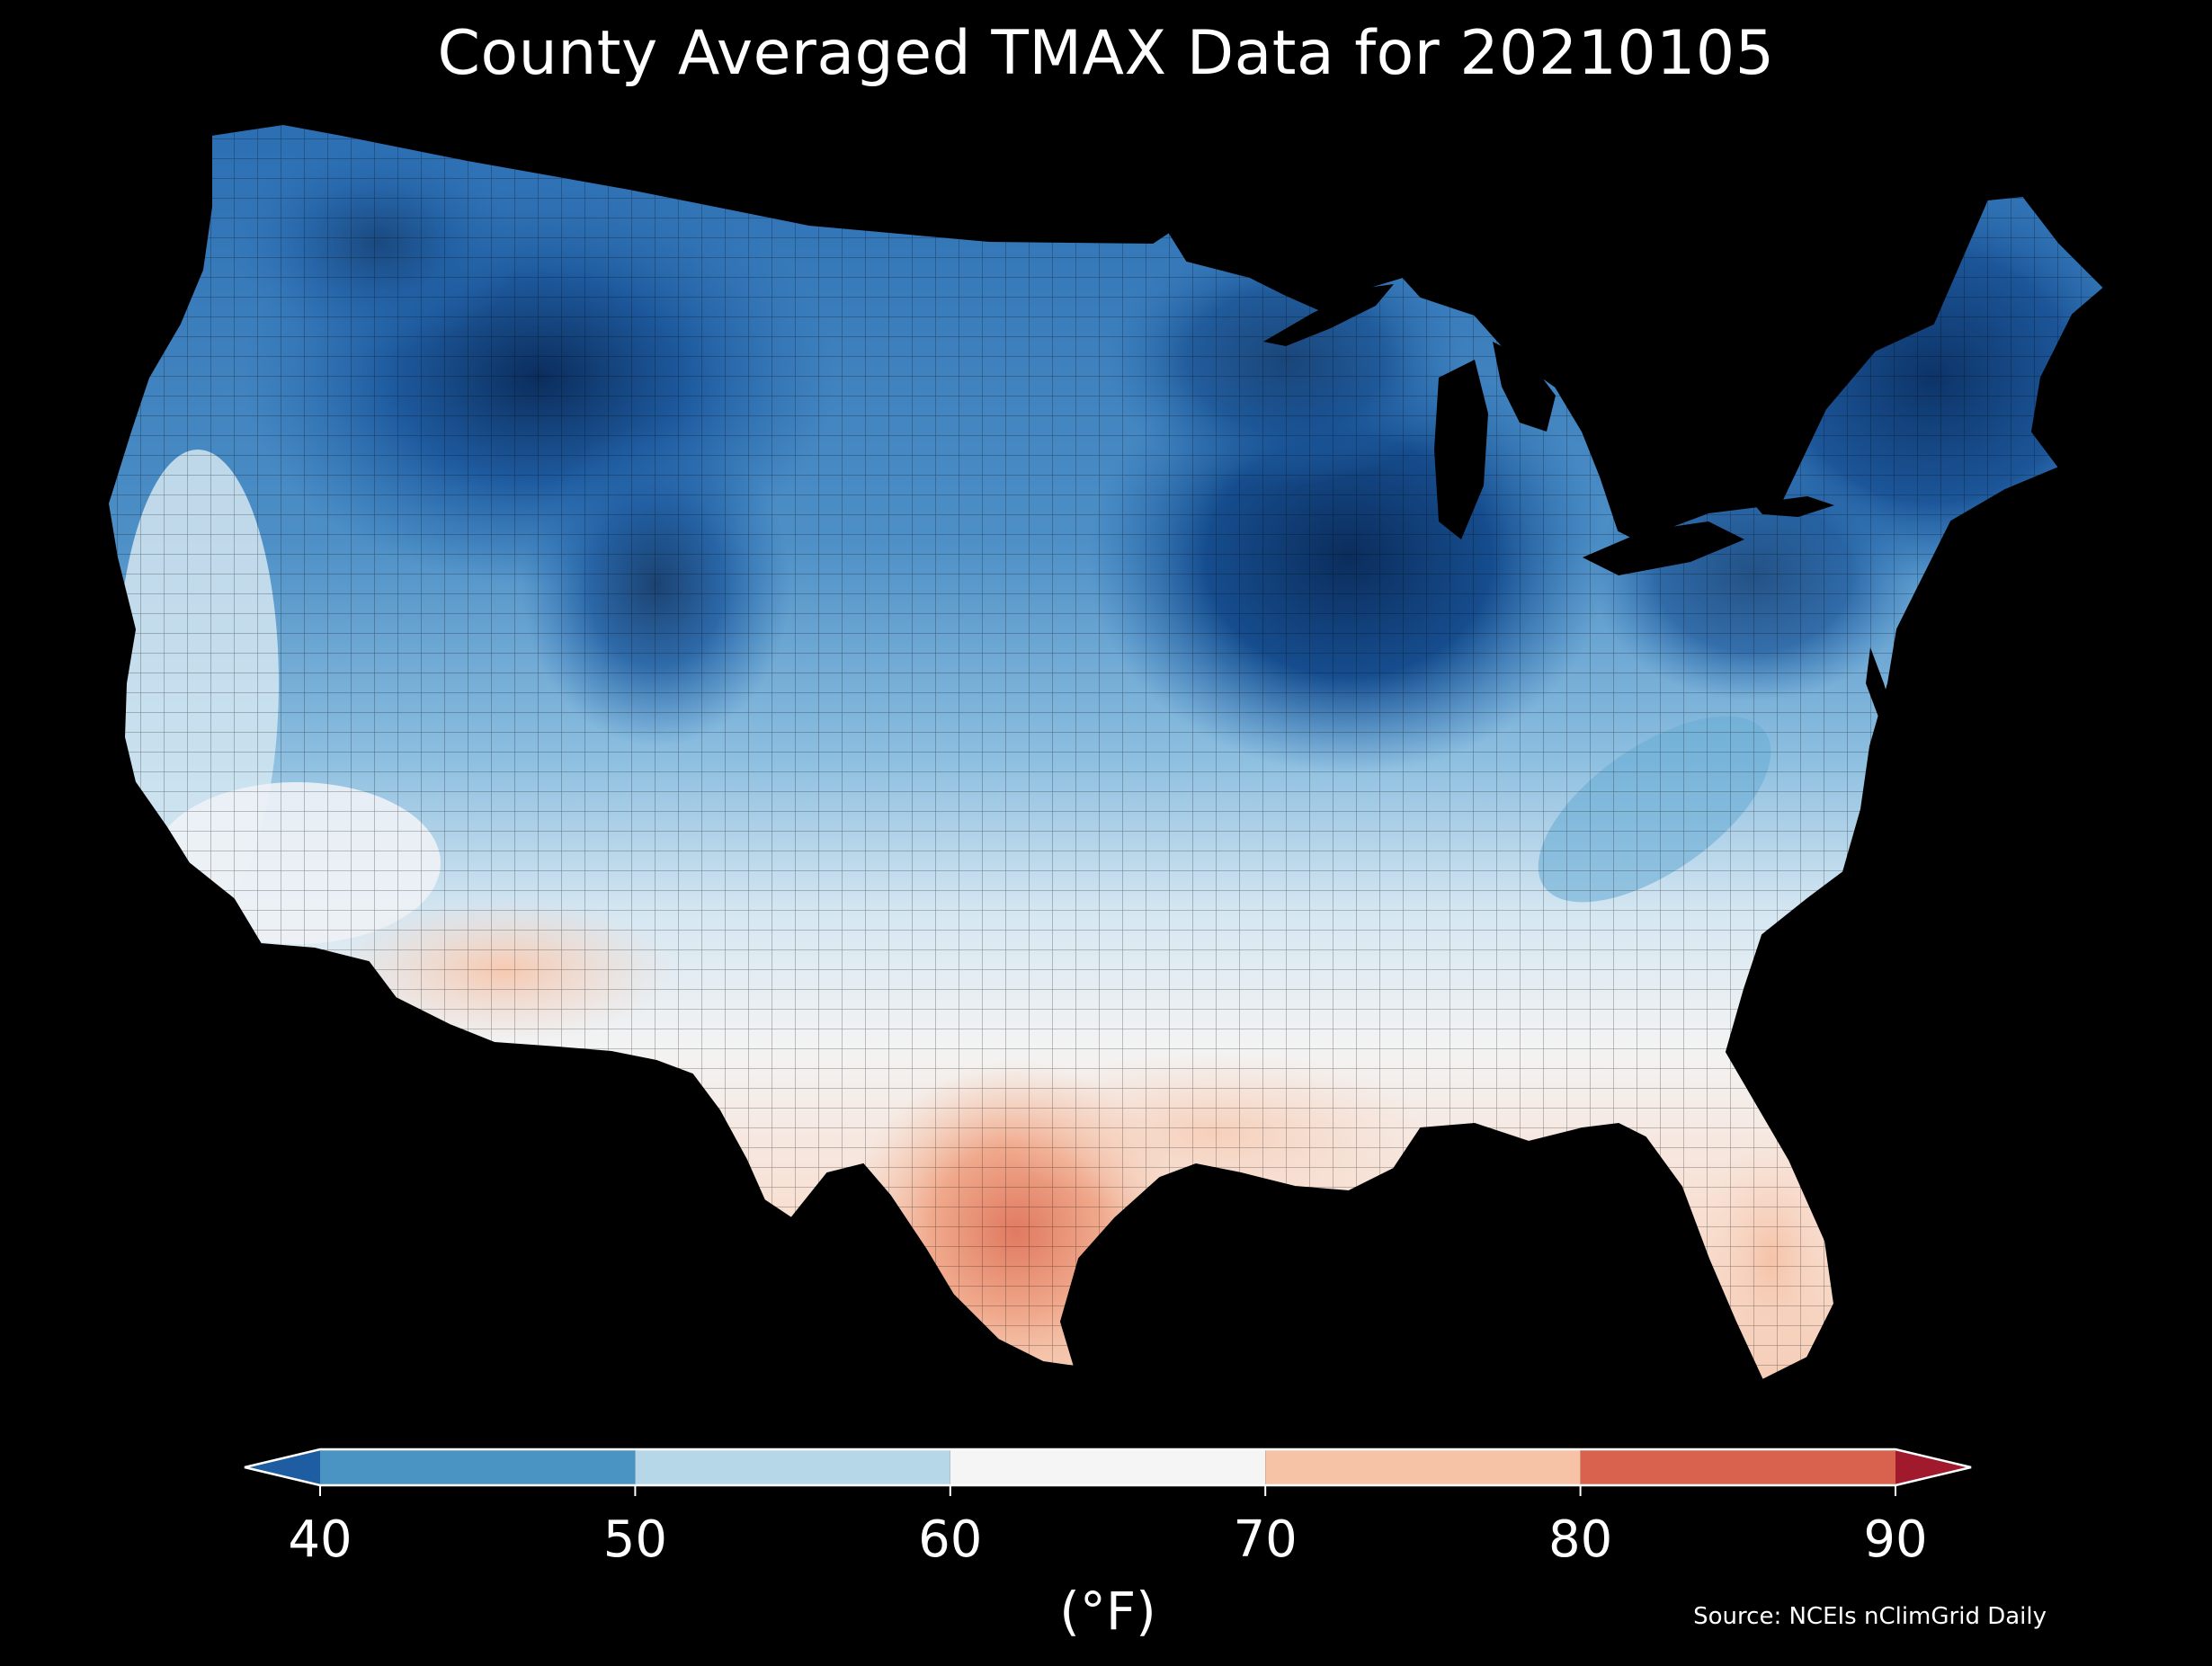 This screenshot has width=2212, height=1666. I want to click on colorbar-over-arrow, so click(1933, 1467).